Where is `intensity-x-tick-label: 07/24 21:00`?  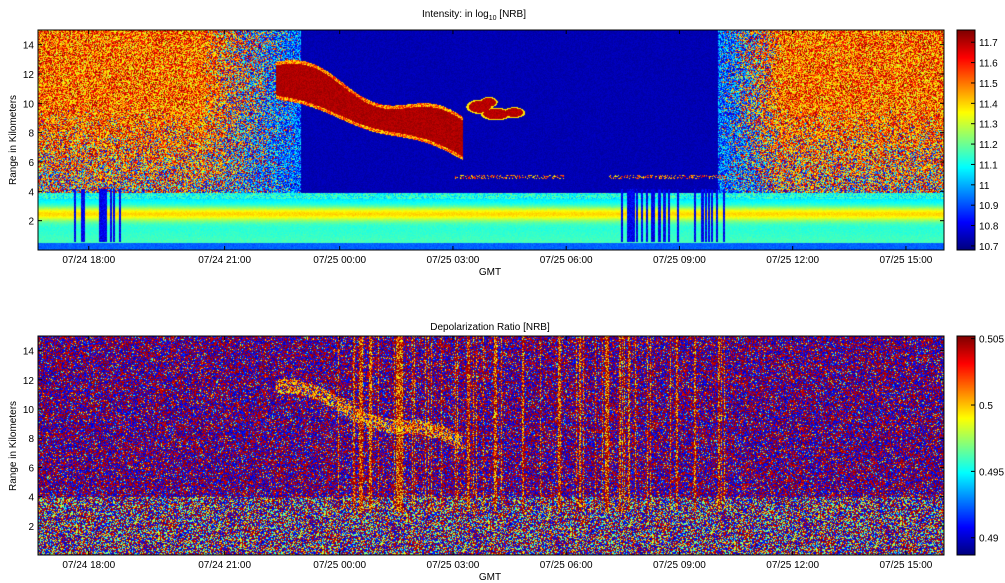
intensity-x-tick-label: 07/24 21:00 is located at coordinates (224, 260).